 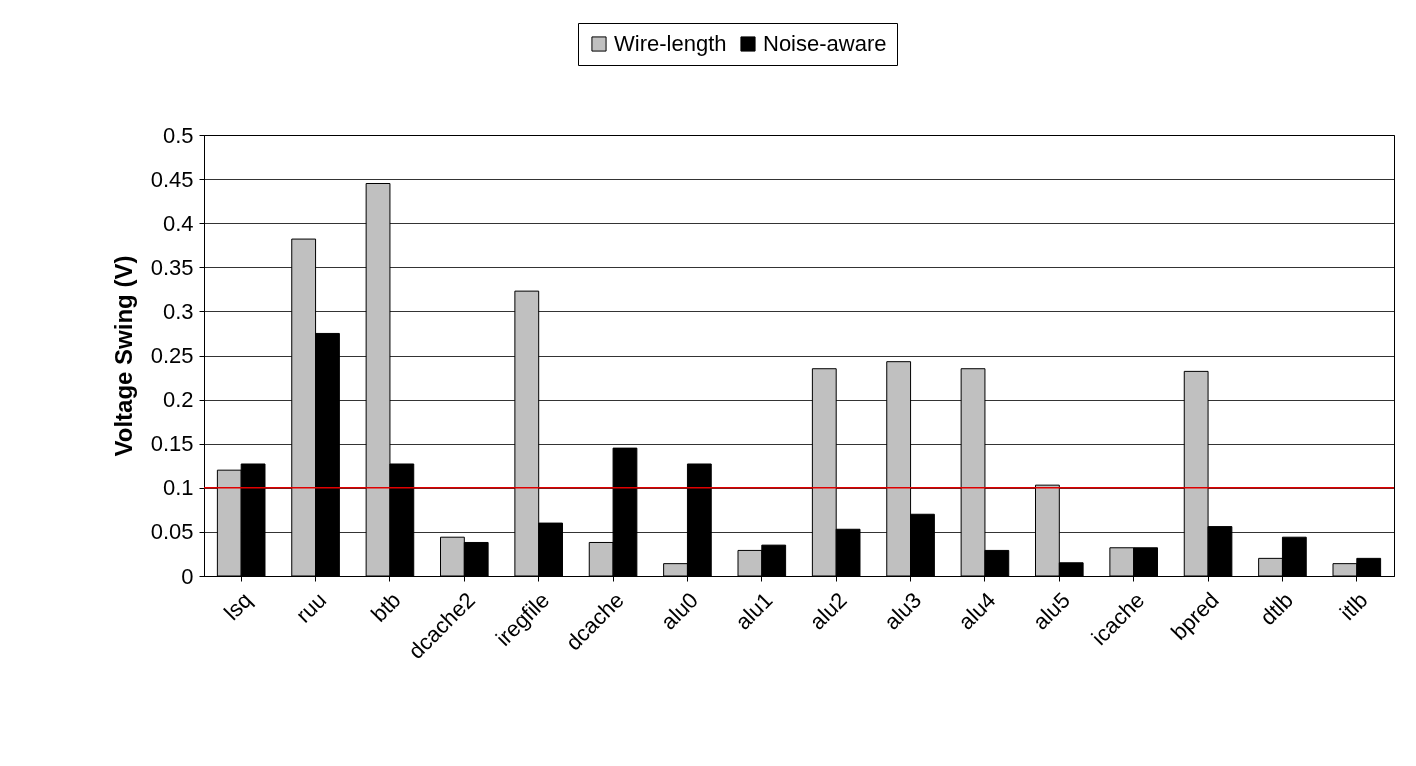 I want to click on y-tick-label: 0.2, so click(x=178, y=400).